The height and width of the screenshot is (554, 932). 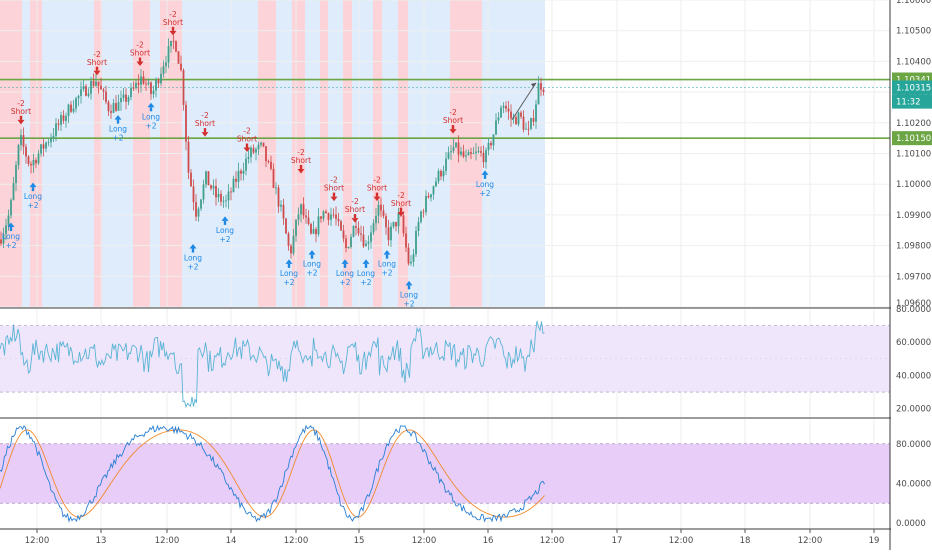 I want to click on rsi-tick-label: 40.0000, so click(x=913, y=376).